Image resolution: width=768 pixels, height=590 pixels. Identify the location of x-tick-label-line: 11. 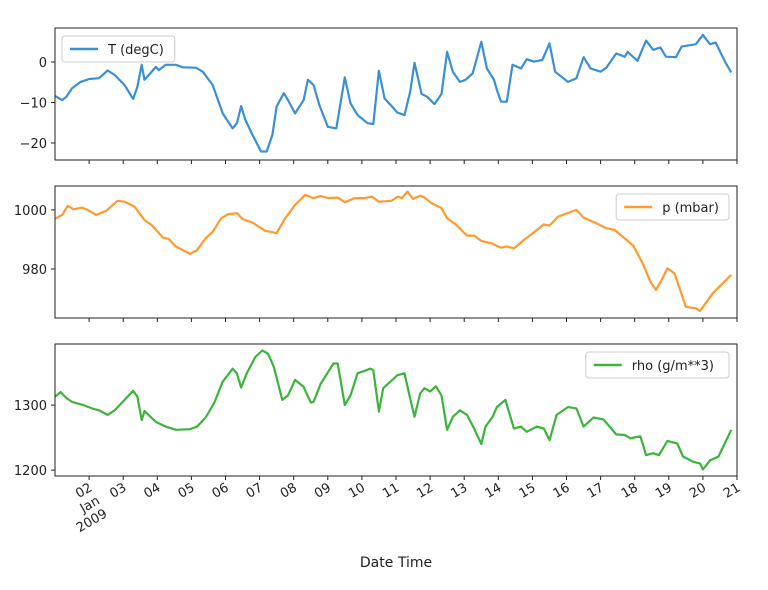
(391, 490).